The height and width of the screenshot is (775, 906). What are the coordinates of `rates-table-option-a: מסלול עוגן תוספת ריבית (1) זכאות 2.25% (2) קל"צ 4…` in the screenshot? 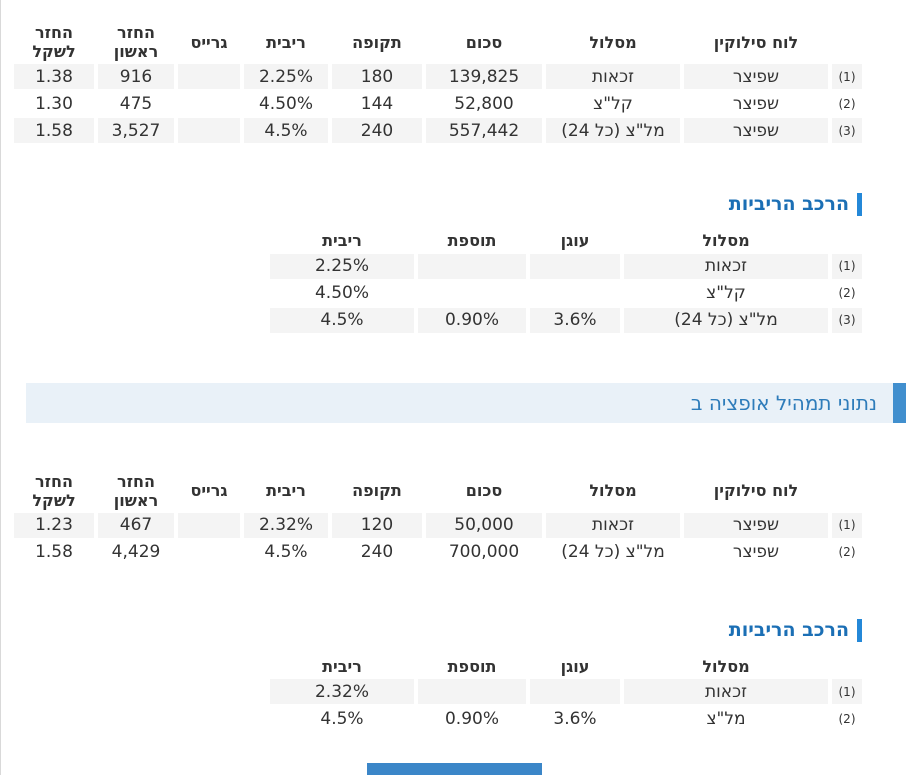 It's located at (566, 281).